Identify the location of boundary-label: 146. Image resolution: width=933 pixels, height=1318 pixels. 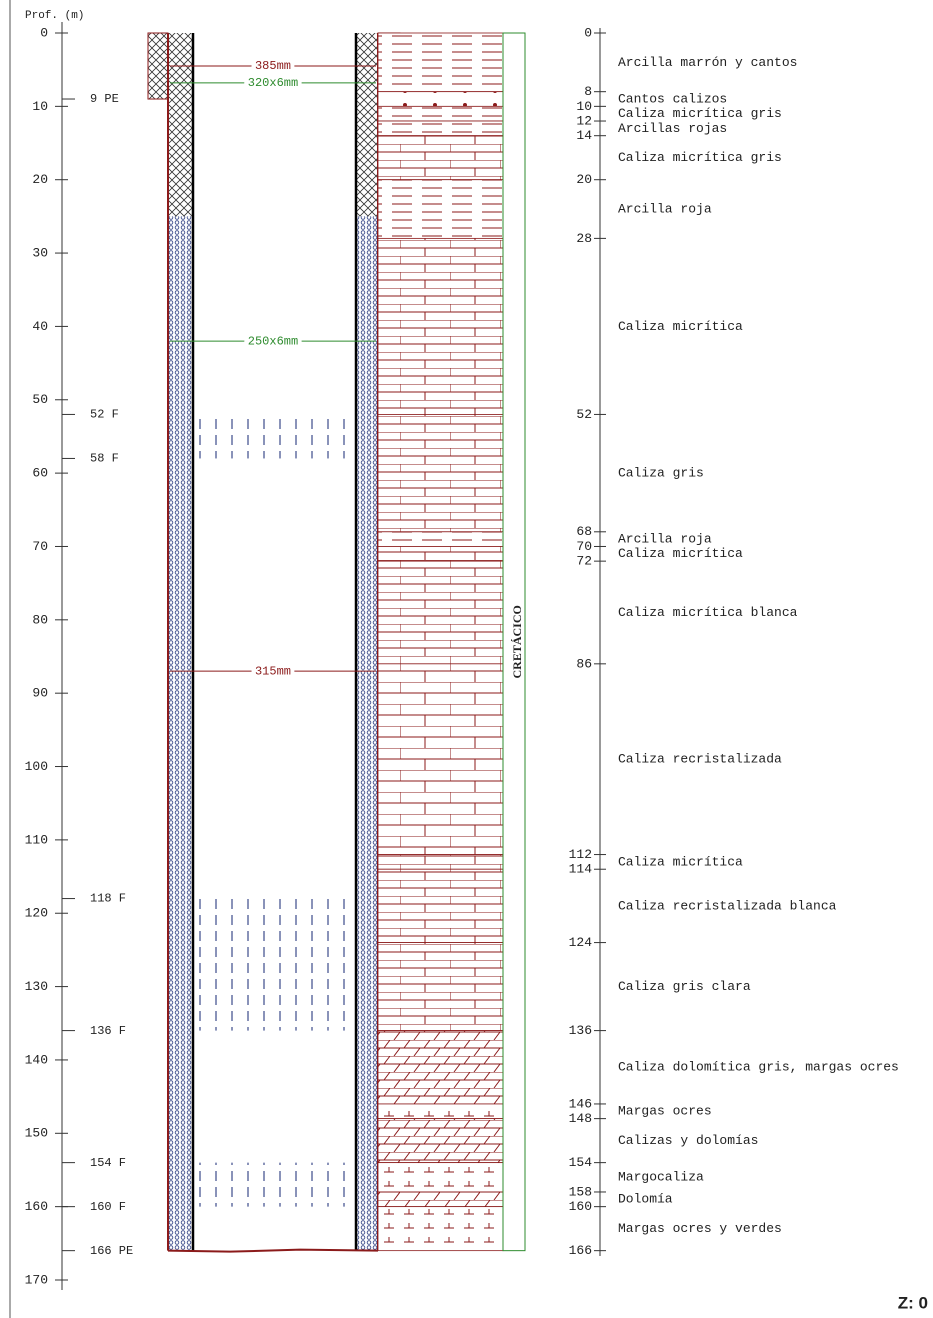
(580, 1103).